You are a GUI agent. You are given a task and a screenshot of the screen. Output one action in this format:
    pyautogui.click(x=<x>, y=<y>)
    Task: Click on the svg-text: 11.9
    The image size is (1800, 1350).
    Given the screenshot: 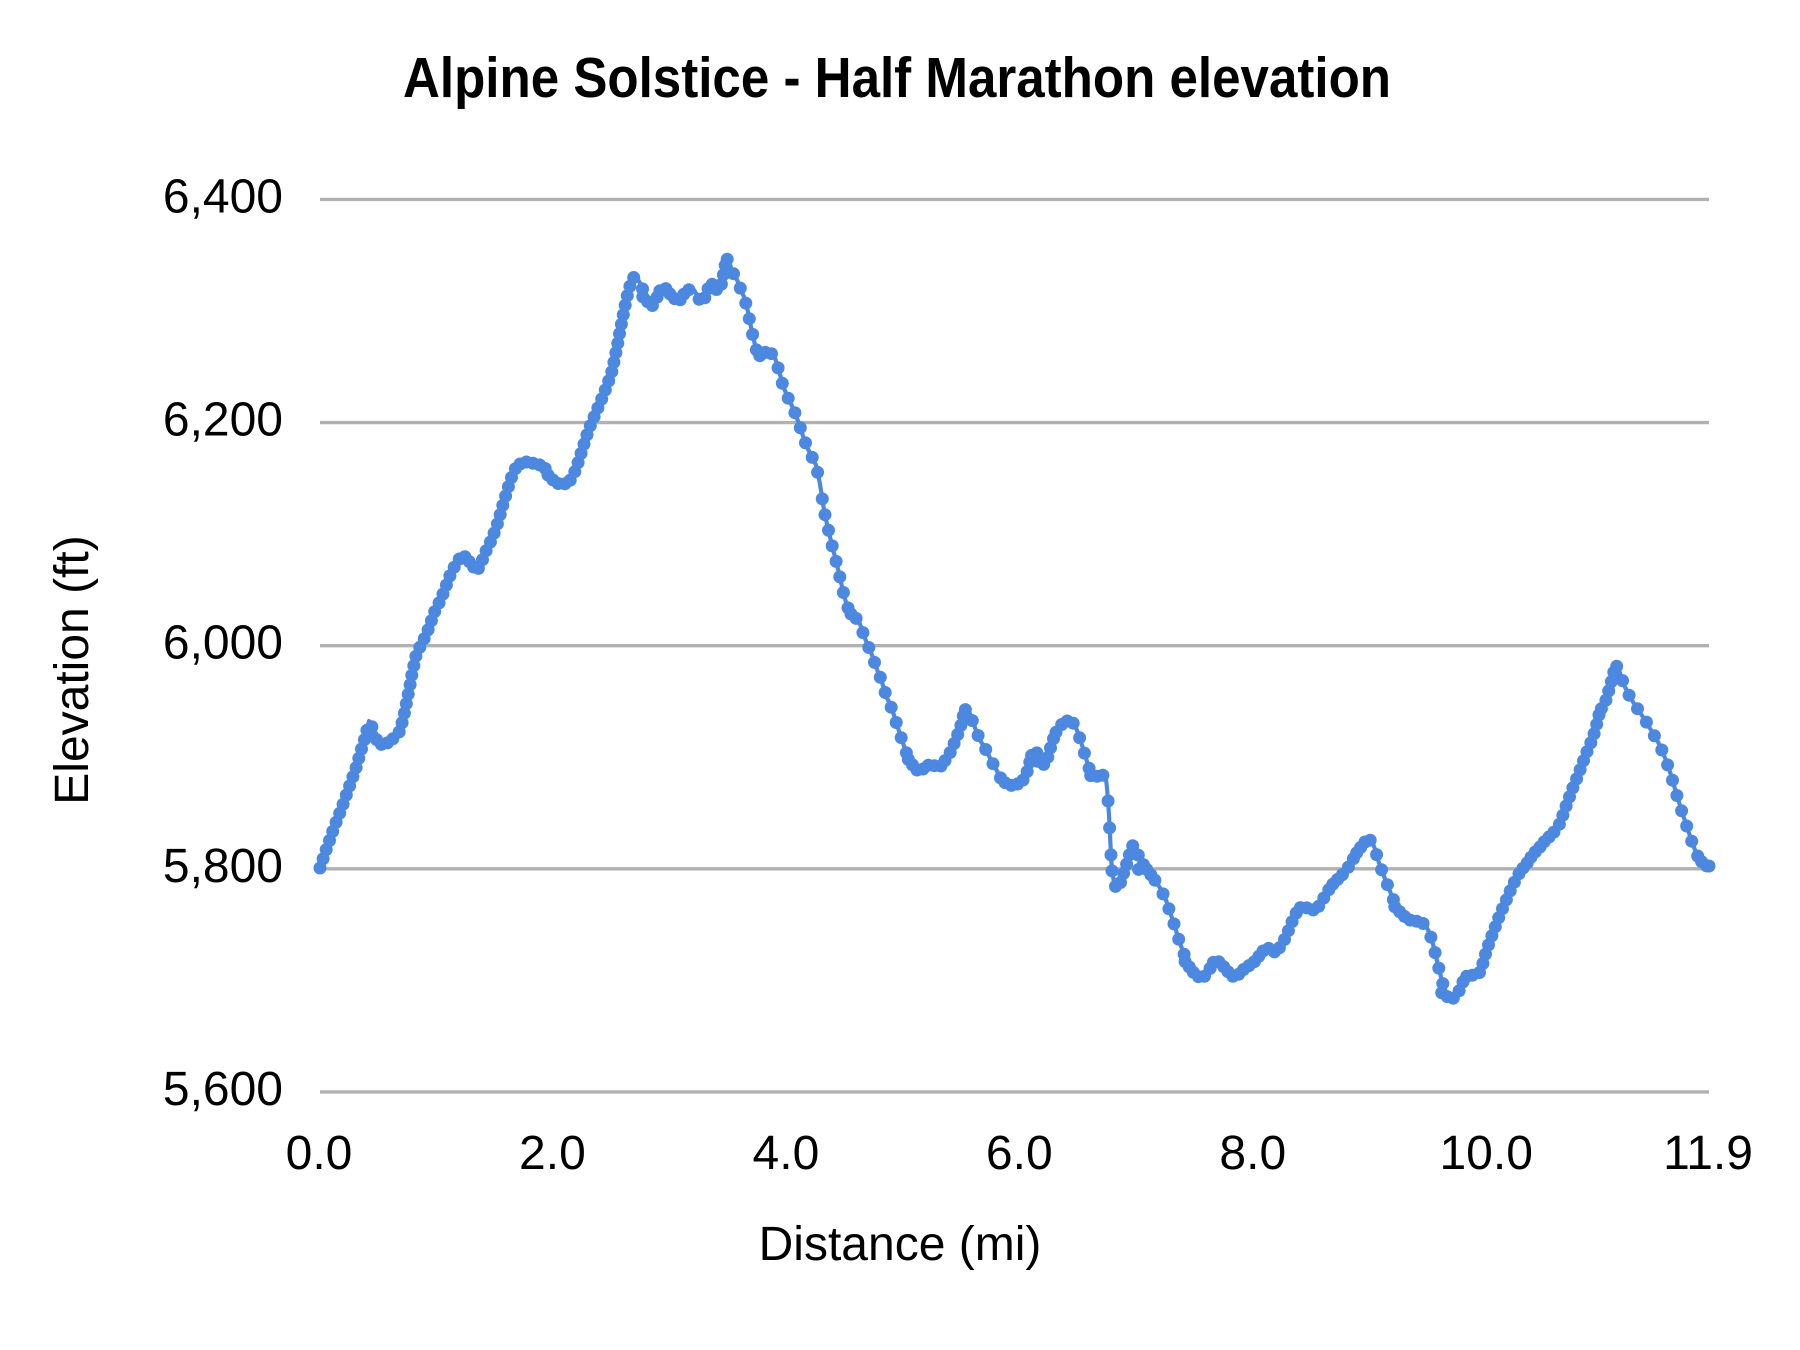 What is the action you would take?
    pyautogui.click(x=1708, y=1153)
    